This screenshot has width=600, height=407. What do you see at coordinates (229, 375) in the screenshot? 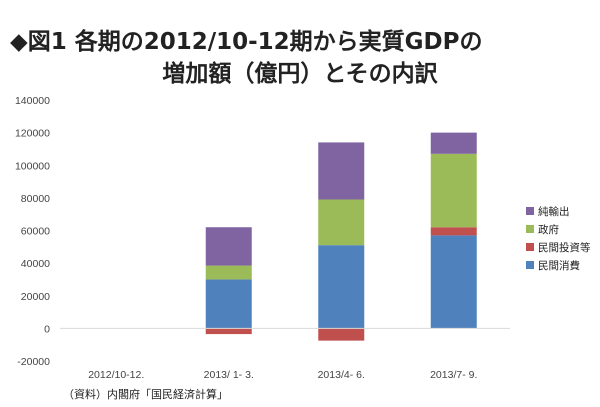
I see `x-tick-label: 2013/ 1- 3.` at bounding box center [229, 375].